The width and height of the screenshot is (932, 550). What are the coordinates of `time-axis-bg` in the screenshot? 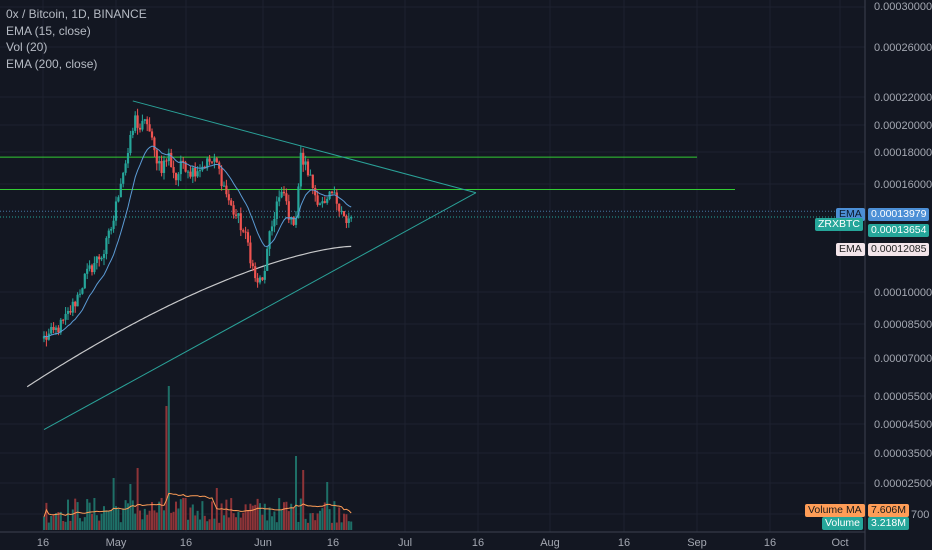 It's located at (432, 541).